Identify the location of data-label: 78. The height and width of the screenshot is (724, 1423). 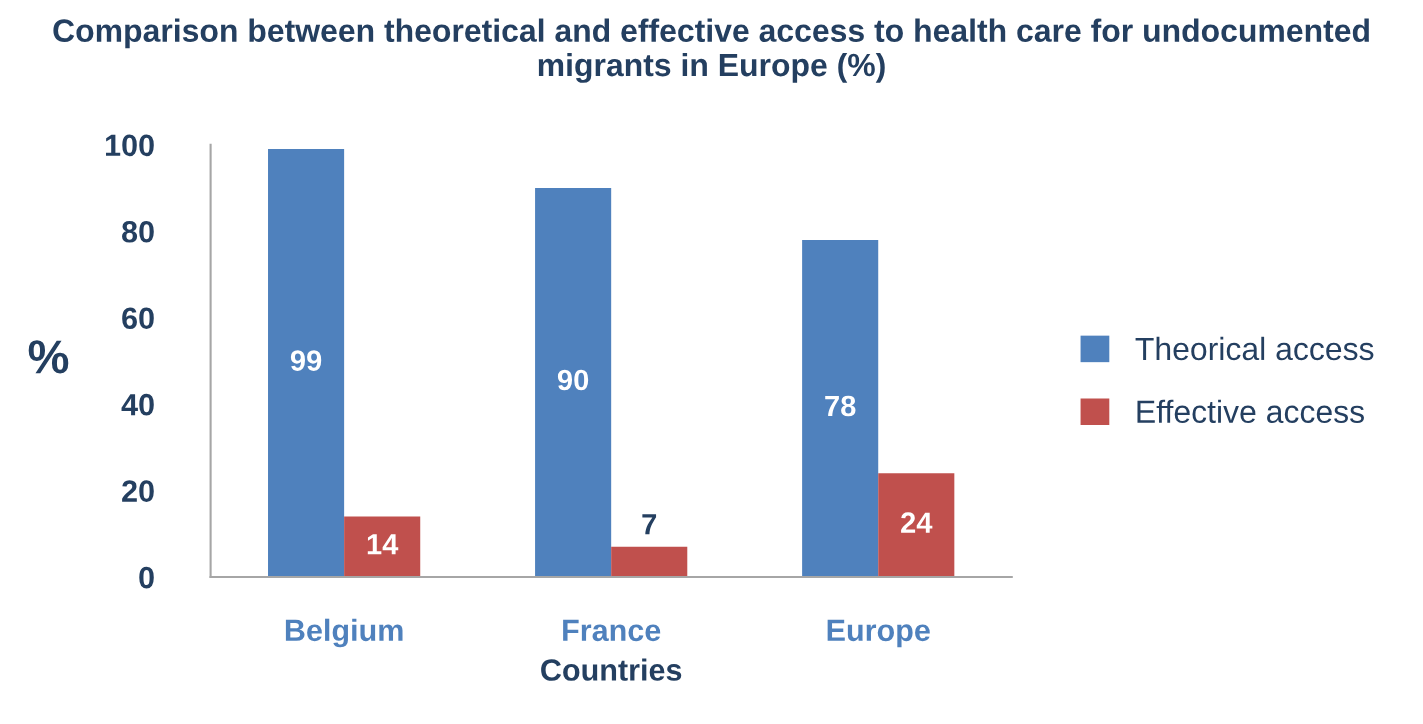
(840, 406).